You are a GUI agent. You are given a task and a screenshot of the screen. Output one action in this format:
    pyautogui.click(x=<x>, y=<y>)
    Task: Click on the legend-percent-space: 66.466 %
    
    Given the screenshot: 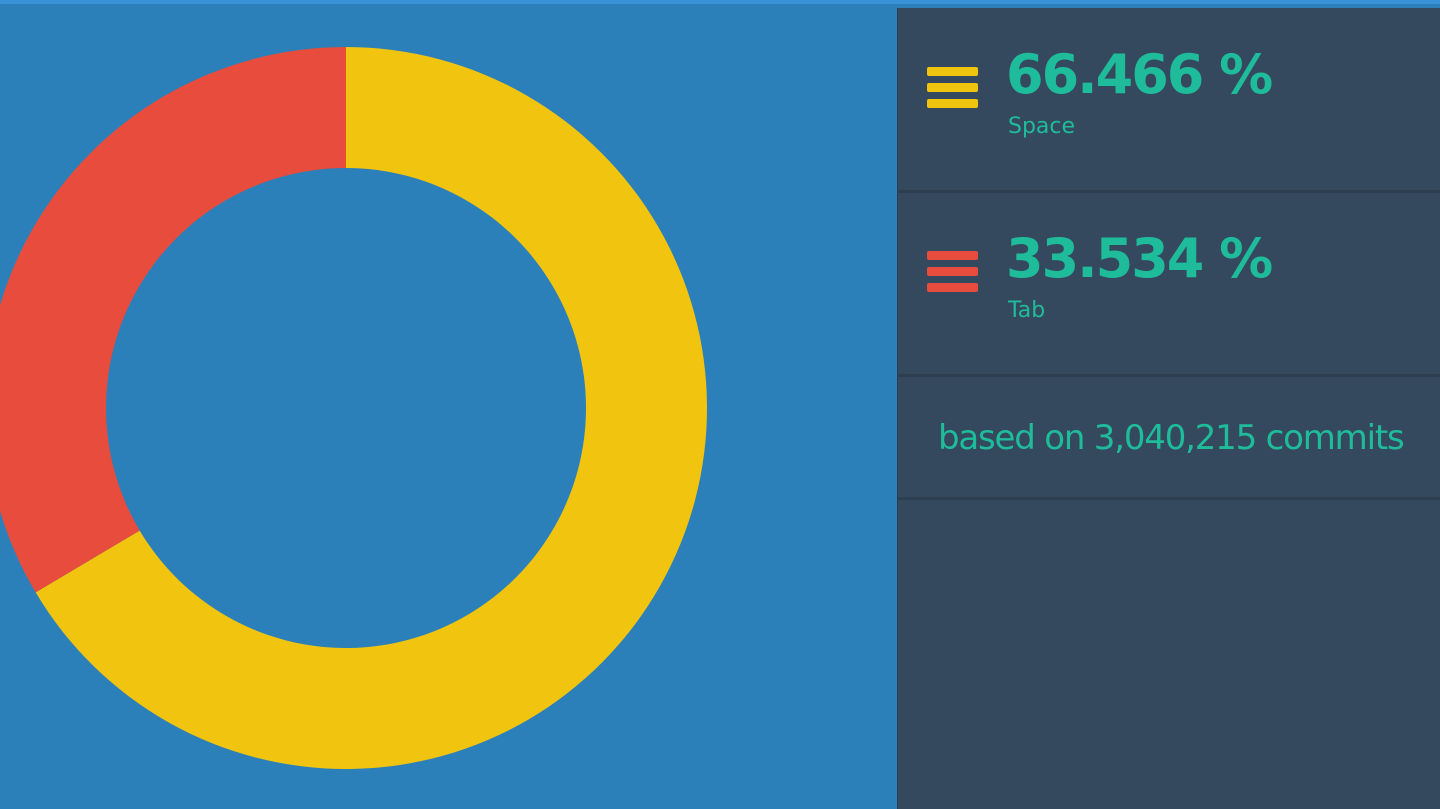 What is the action you would take?
    pyautogui.click(x=1139, y=74)
    